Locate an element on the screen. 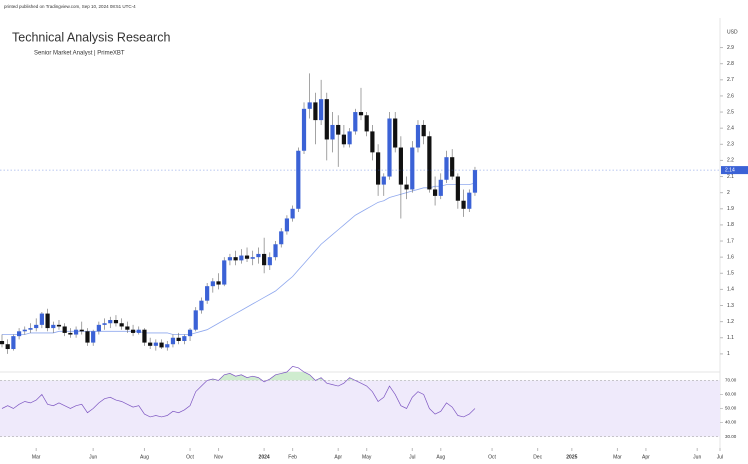 Image resolution: width=748 pixels, height=464 pixels. y-tick-label: 2.2 is located at coordinates (730, 161).